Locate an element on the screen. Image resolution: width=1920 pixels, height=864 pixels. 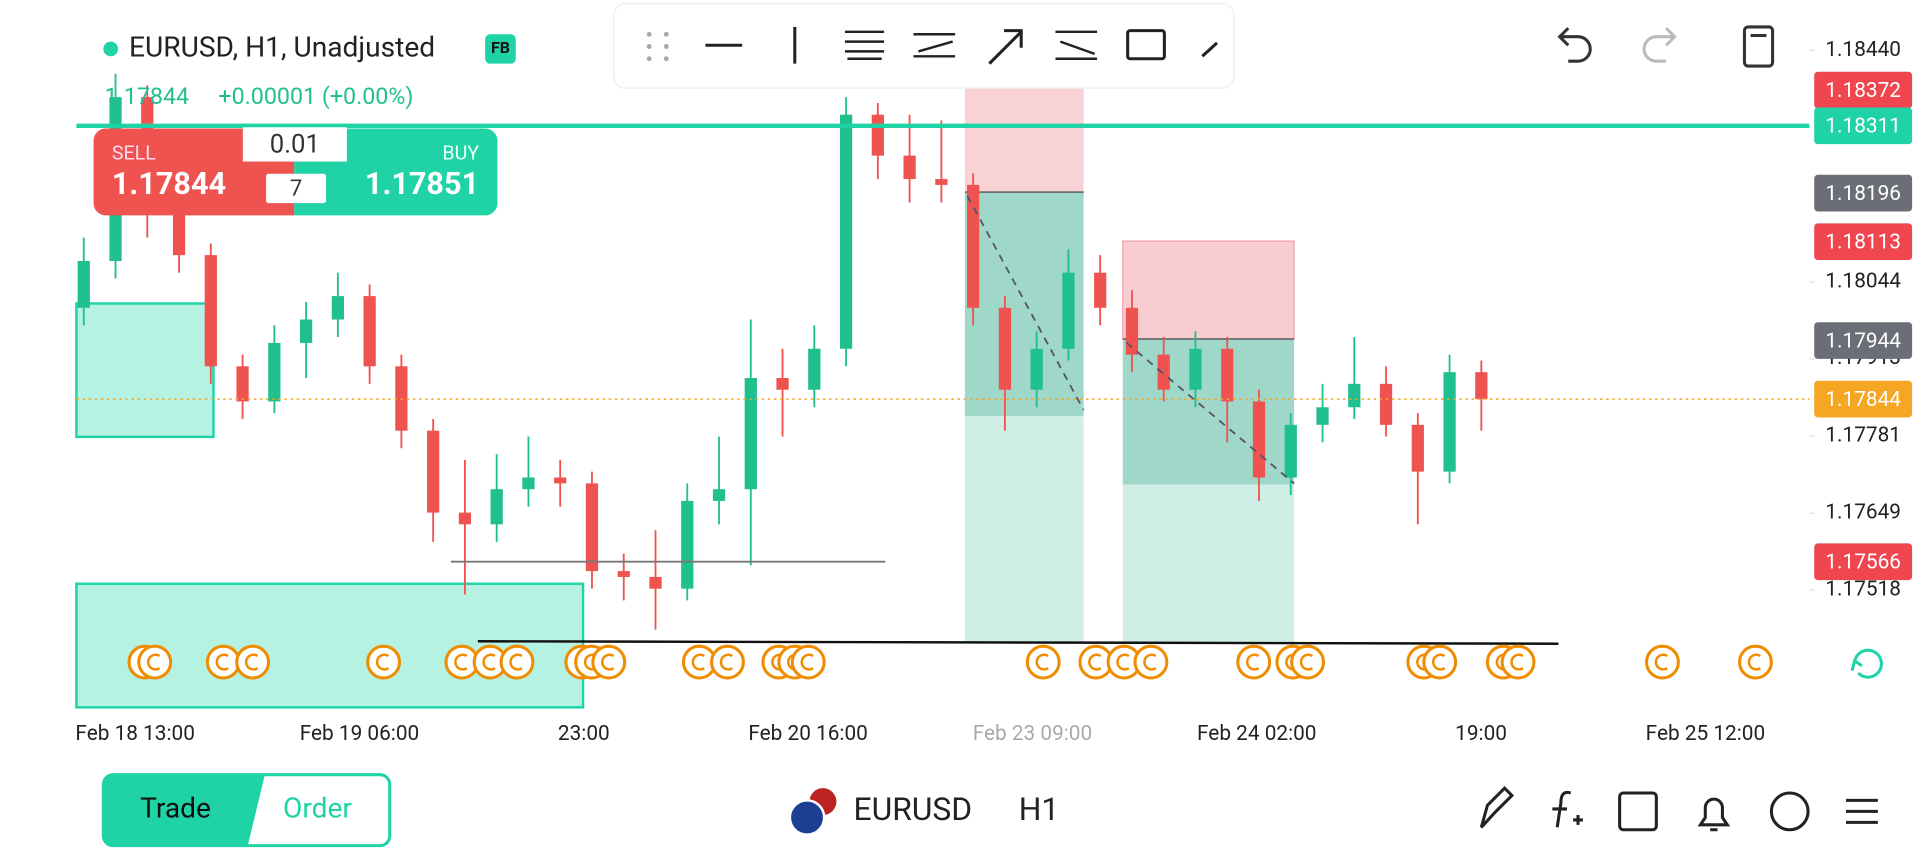
redo is located at coordinates (1659, 45).